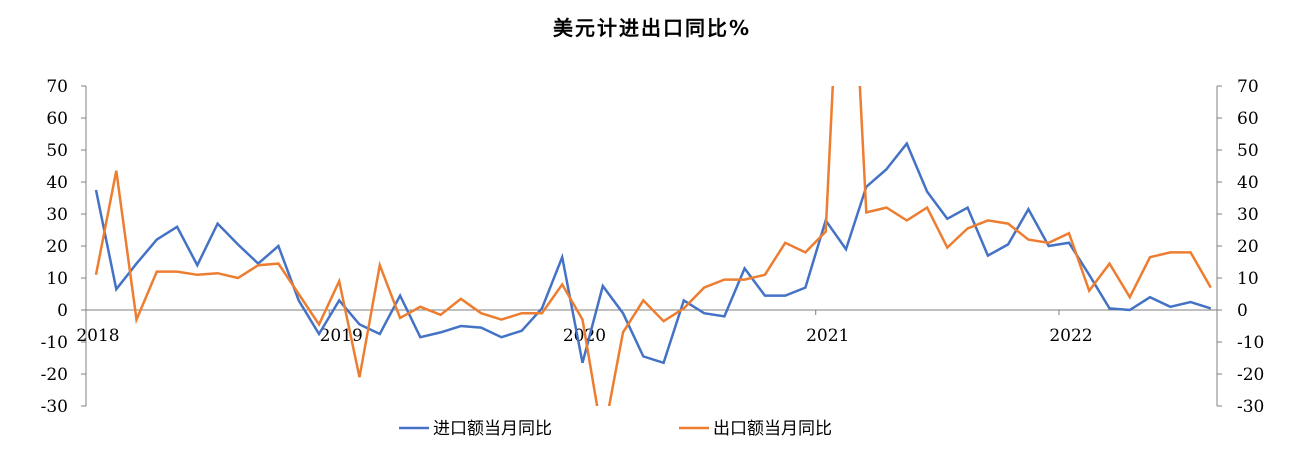 This screenshot has width=1304, height=452. Describe the element at coordinates (1250, 343) in the screenshot. I see `right-tick-label: -10` at that location.